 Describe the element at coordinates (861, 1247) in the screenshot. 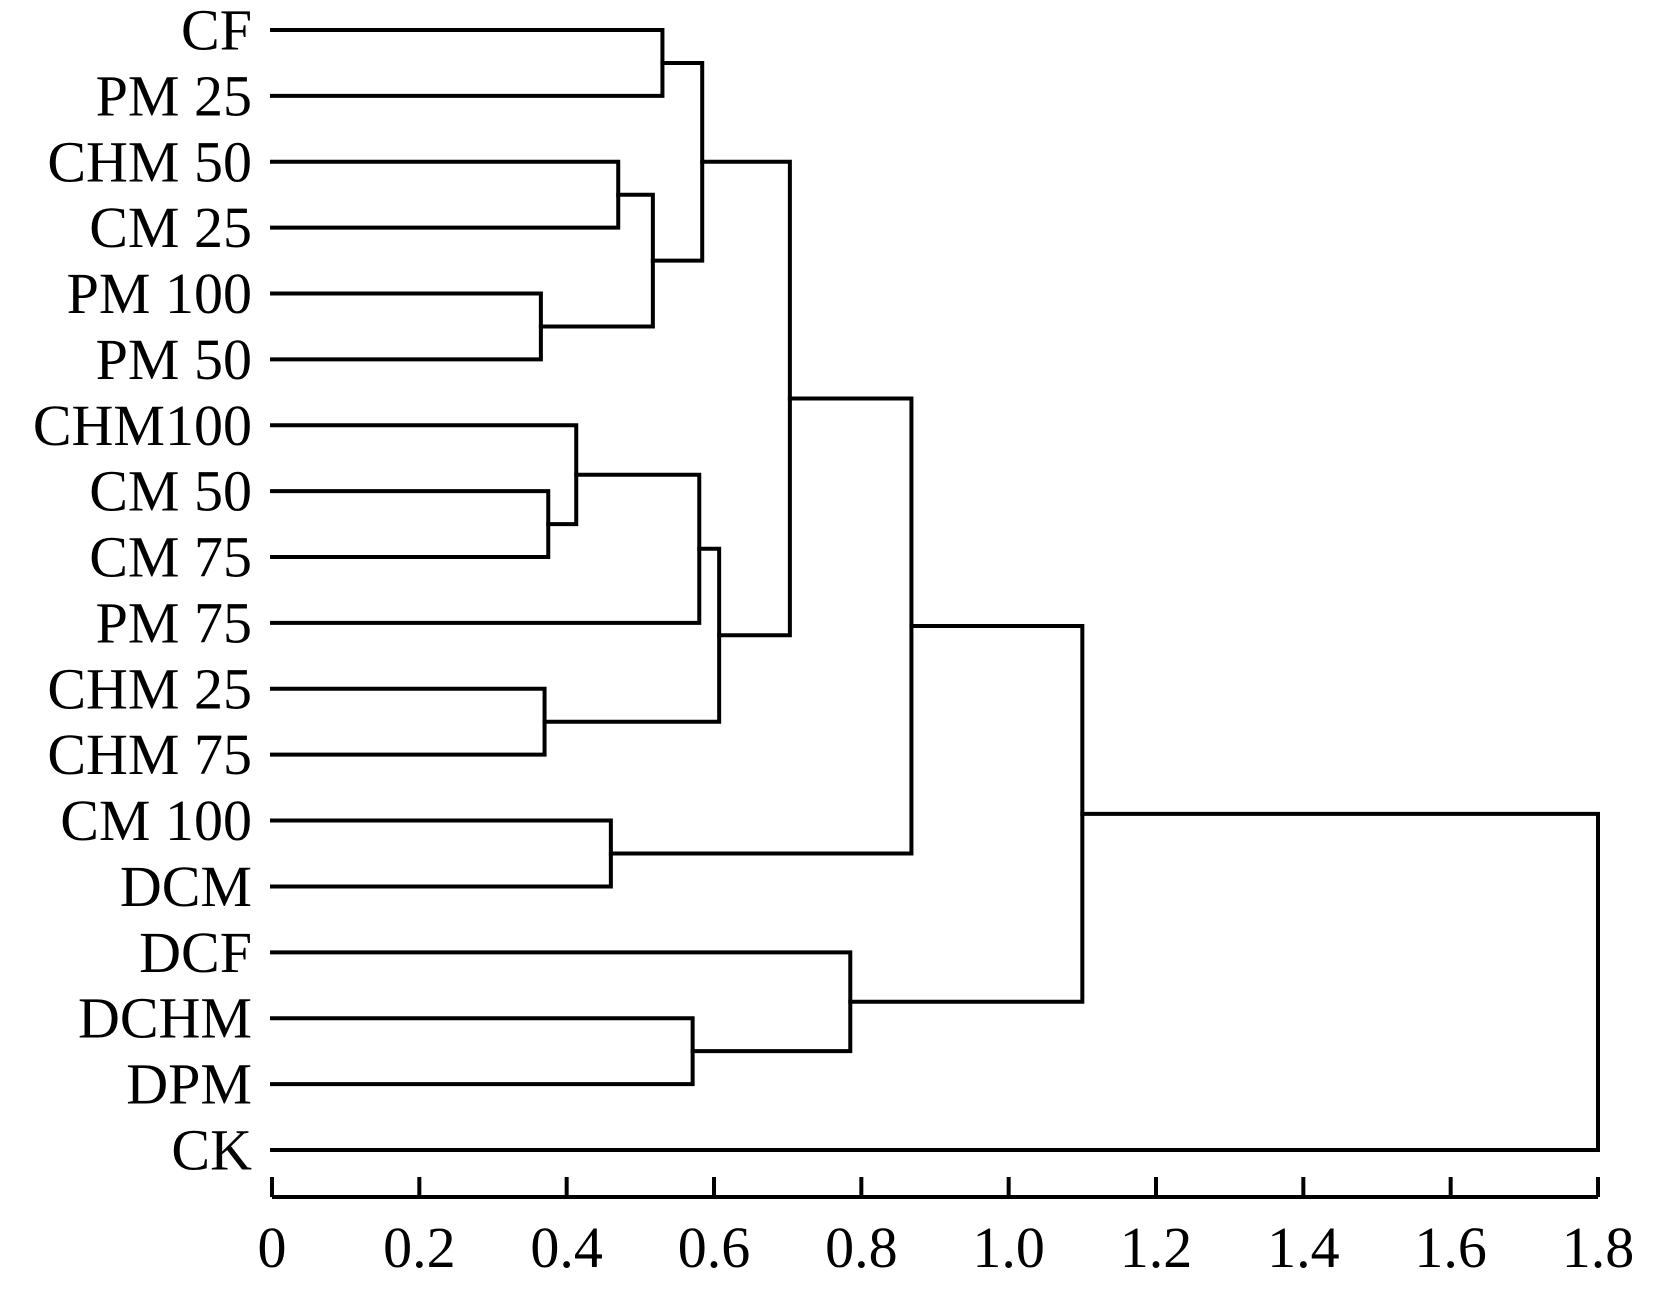

I see `x-tick-label: 0.8` at that location.